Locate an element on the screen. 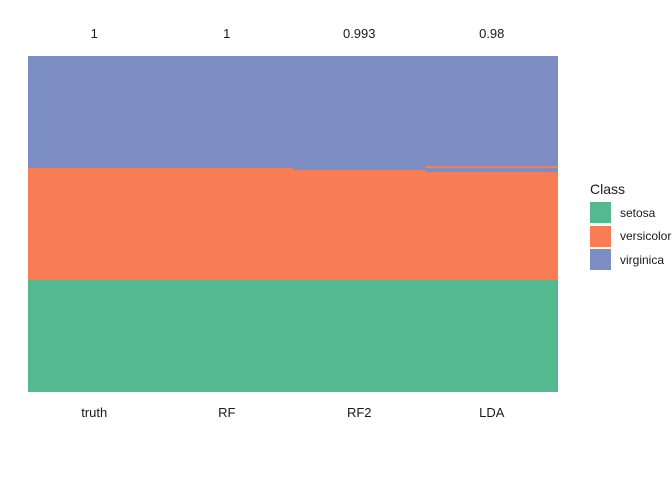  model-label-RF: RF is located at coordinates (227, 412).